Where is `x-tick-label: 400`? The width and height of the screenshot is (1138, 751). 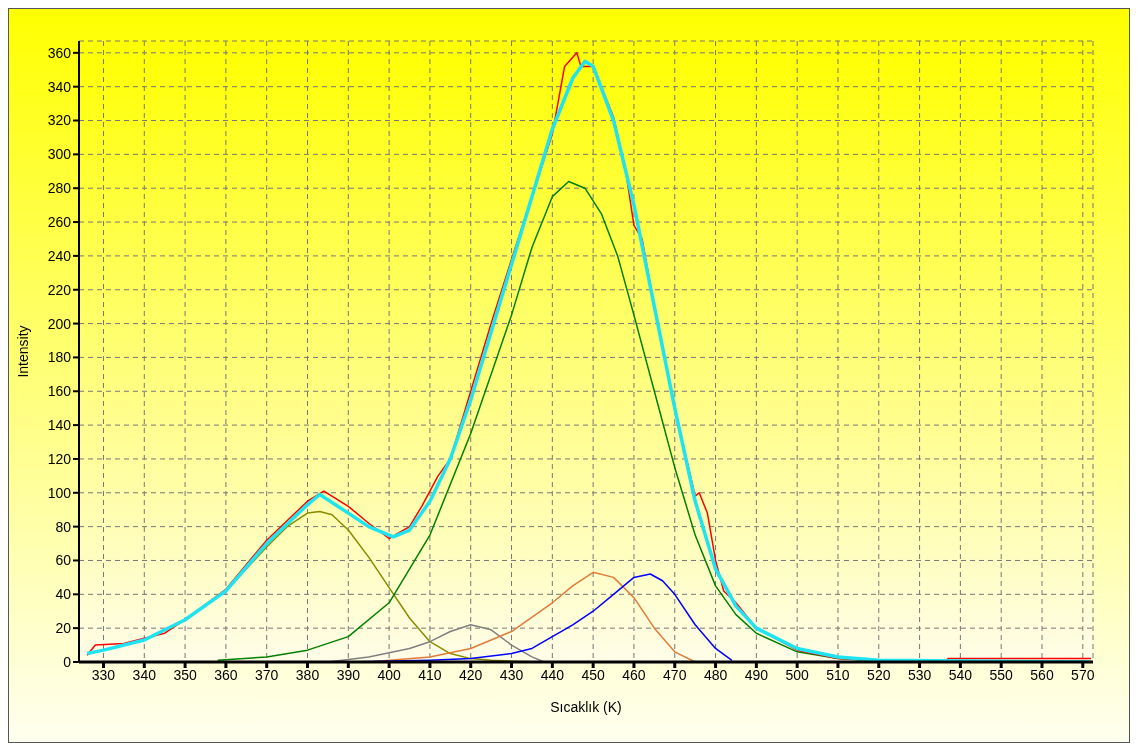
x-tick-label: 400 is located at coordinates (389, 674).